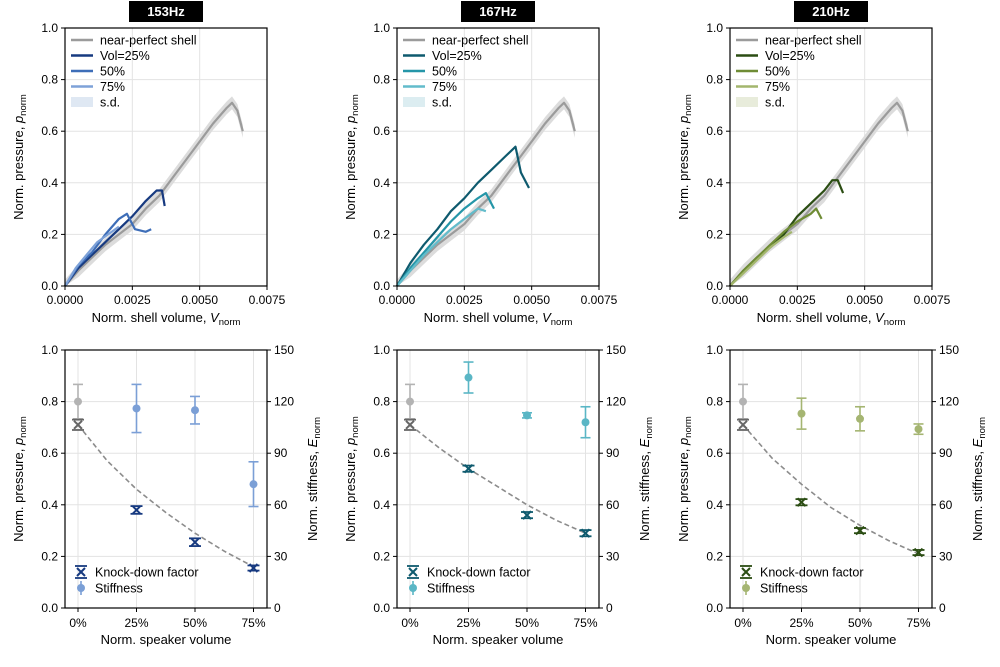  I want to click on x-tick-label: 75%, so click(253, 623).